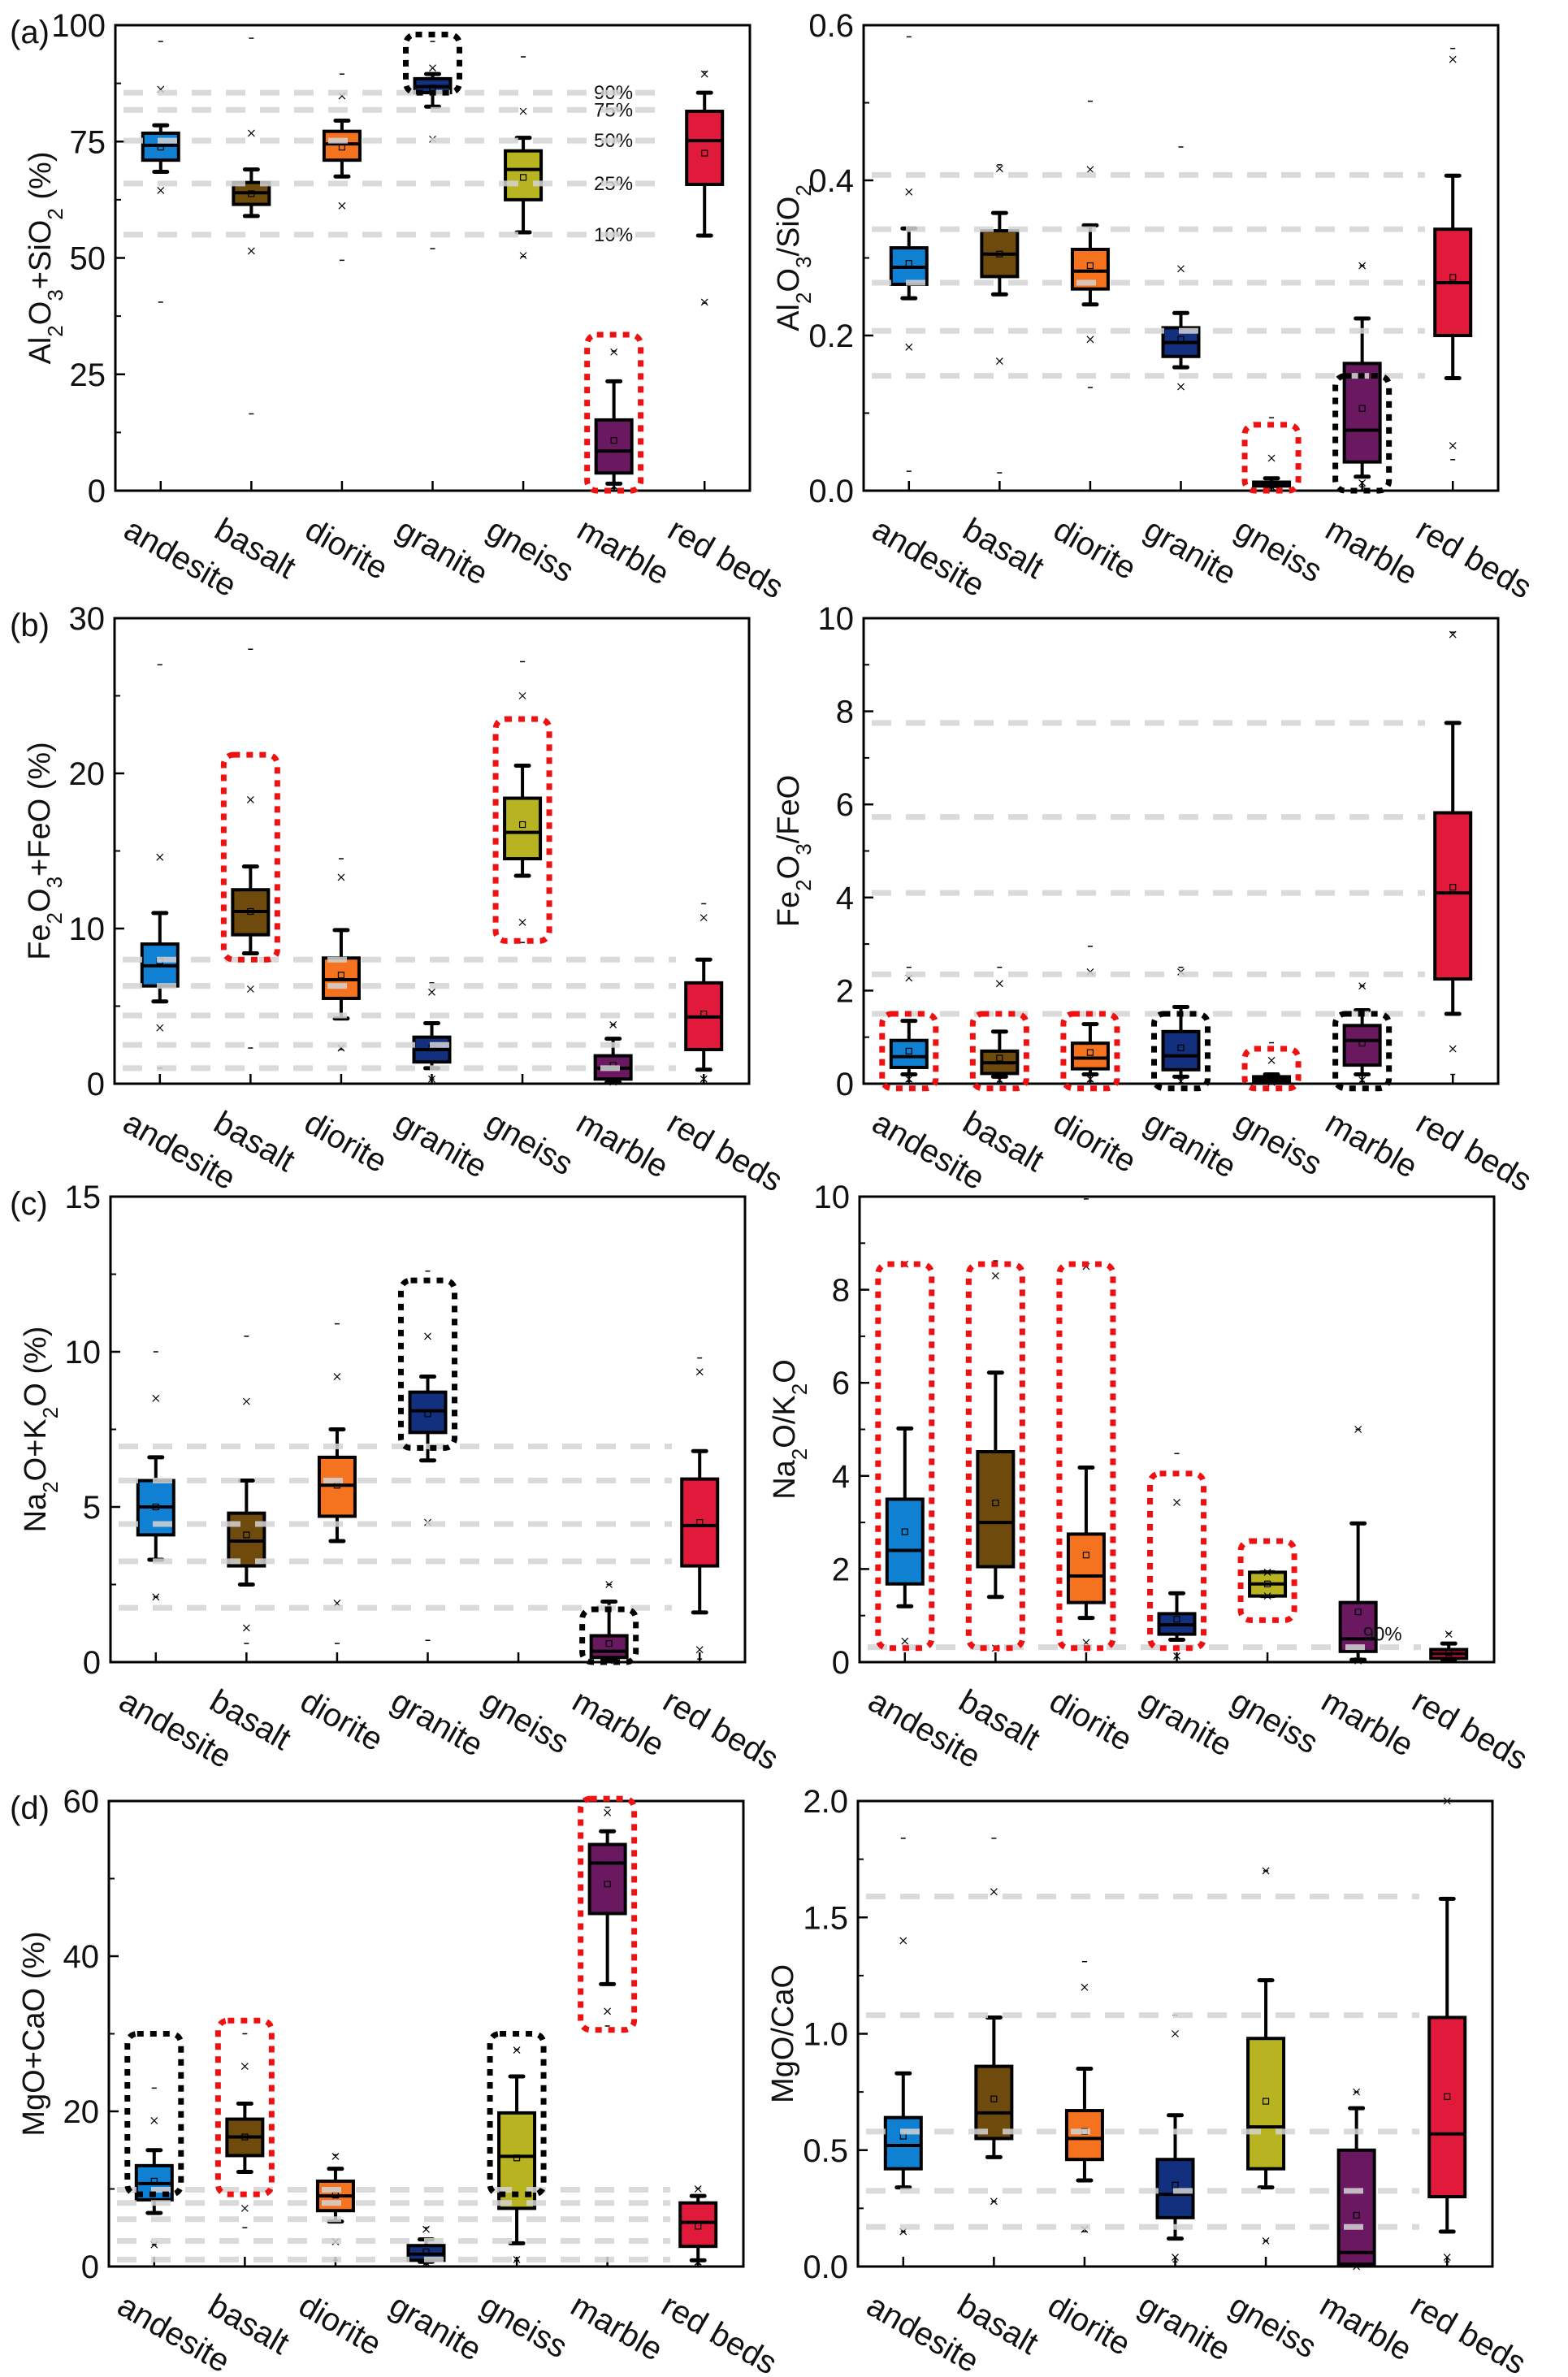 This screenshot has width=1568, height=2377. What do you see at coordinates (41, 351) in the screenshot?
I see `title-part: Al` at bounding box center [41, 351].